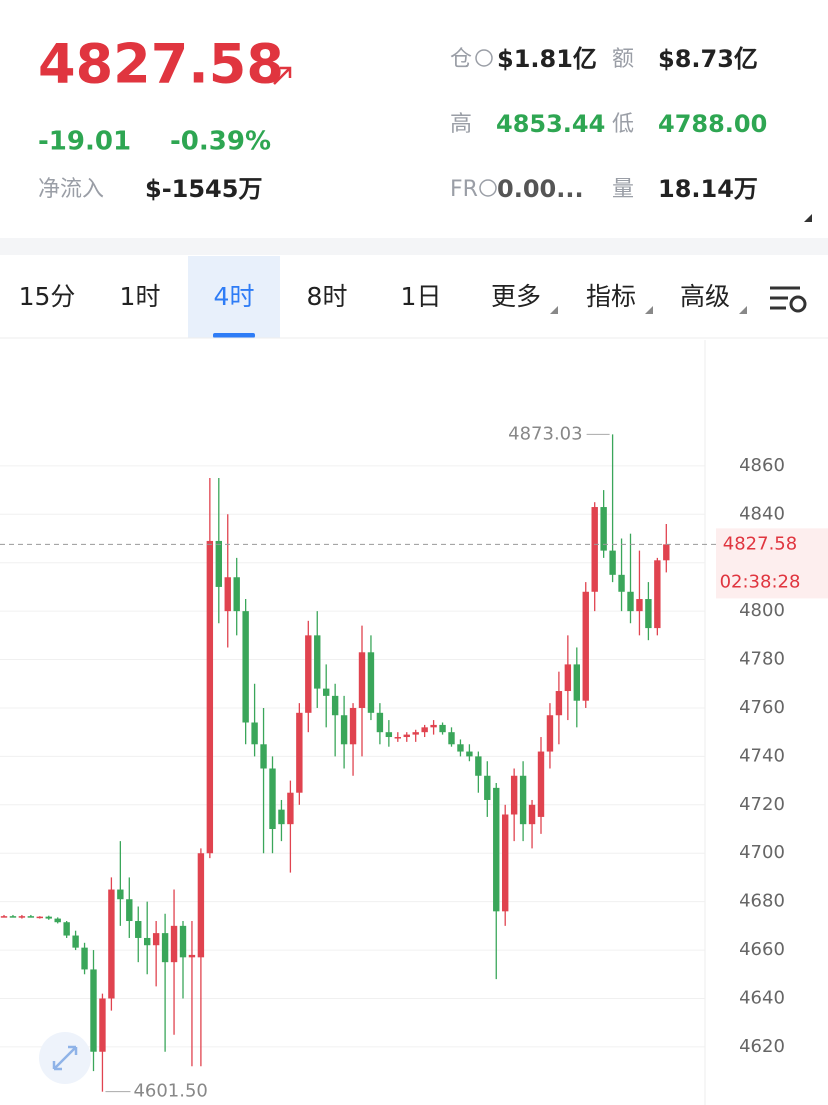  I want to click on stat-label: 高, so click(461, 124).